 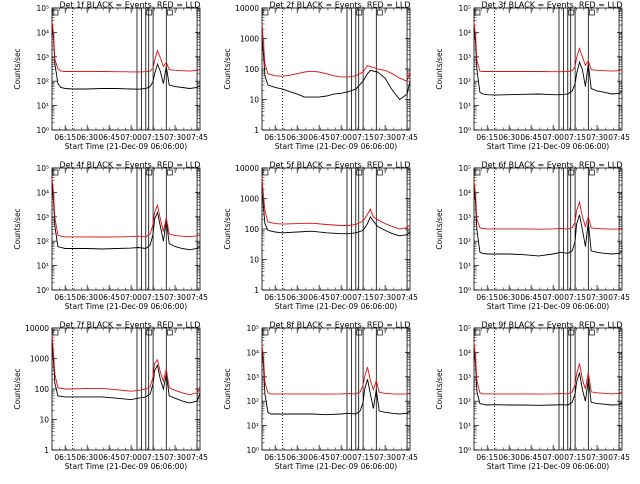 What do you see at coordinates (551, 325) in the screenshot?
I see `chart-title: Det 9f BLACK = Events, RED = LLD` at bounding box center [551, 325].